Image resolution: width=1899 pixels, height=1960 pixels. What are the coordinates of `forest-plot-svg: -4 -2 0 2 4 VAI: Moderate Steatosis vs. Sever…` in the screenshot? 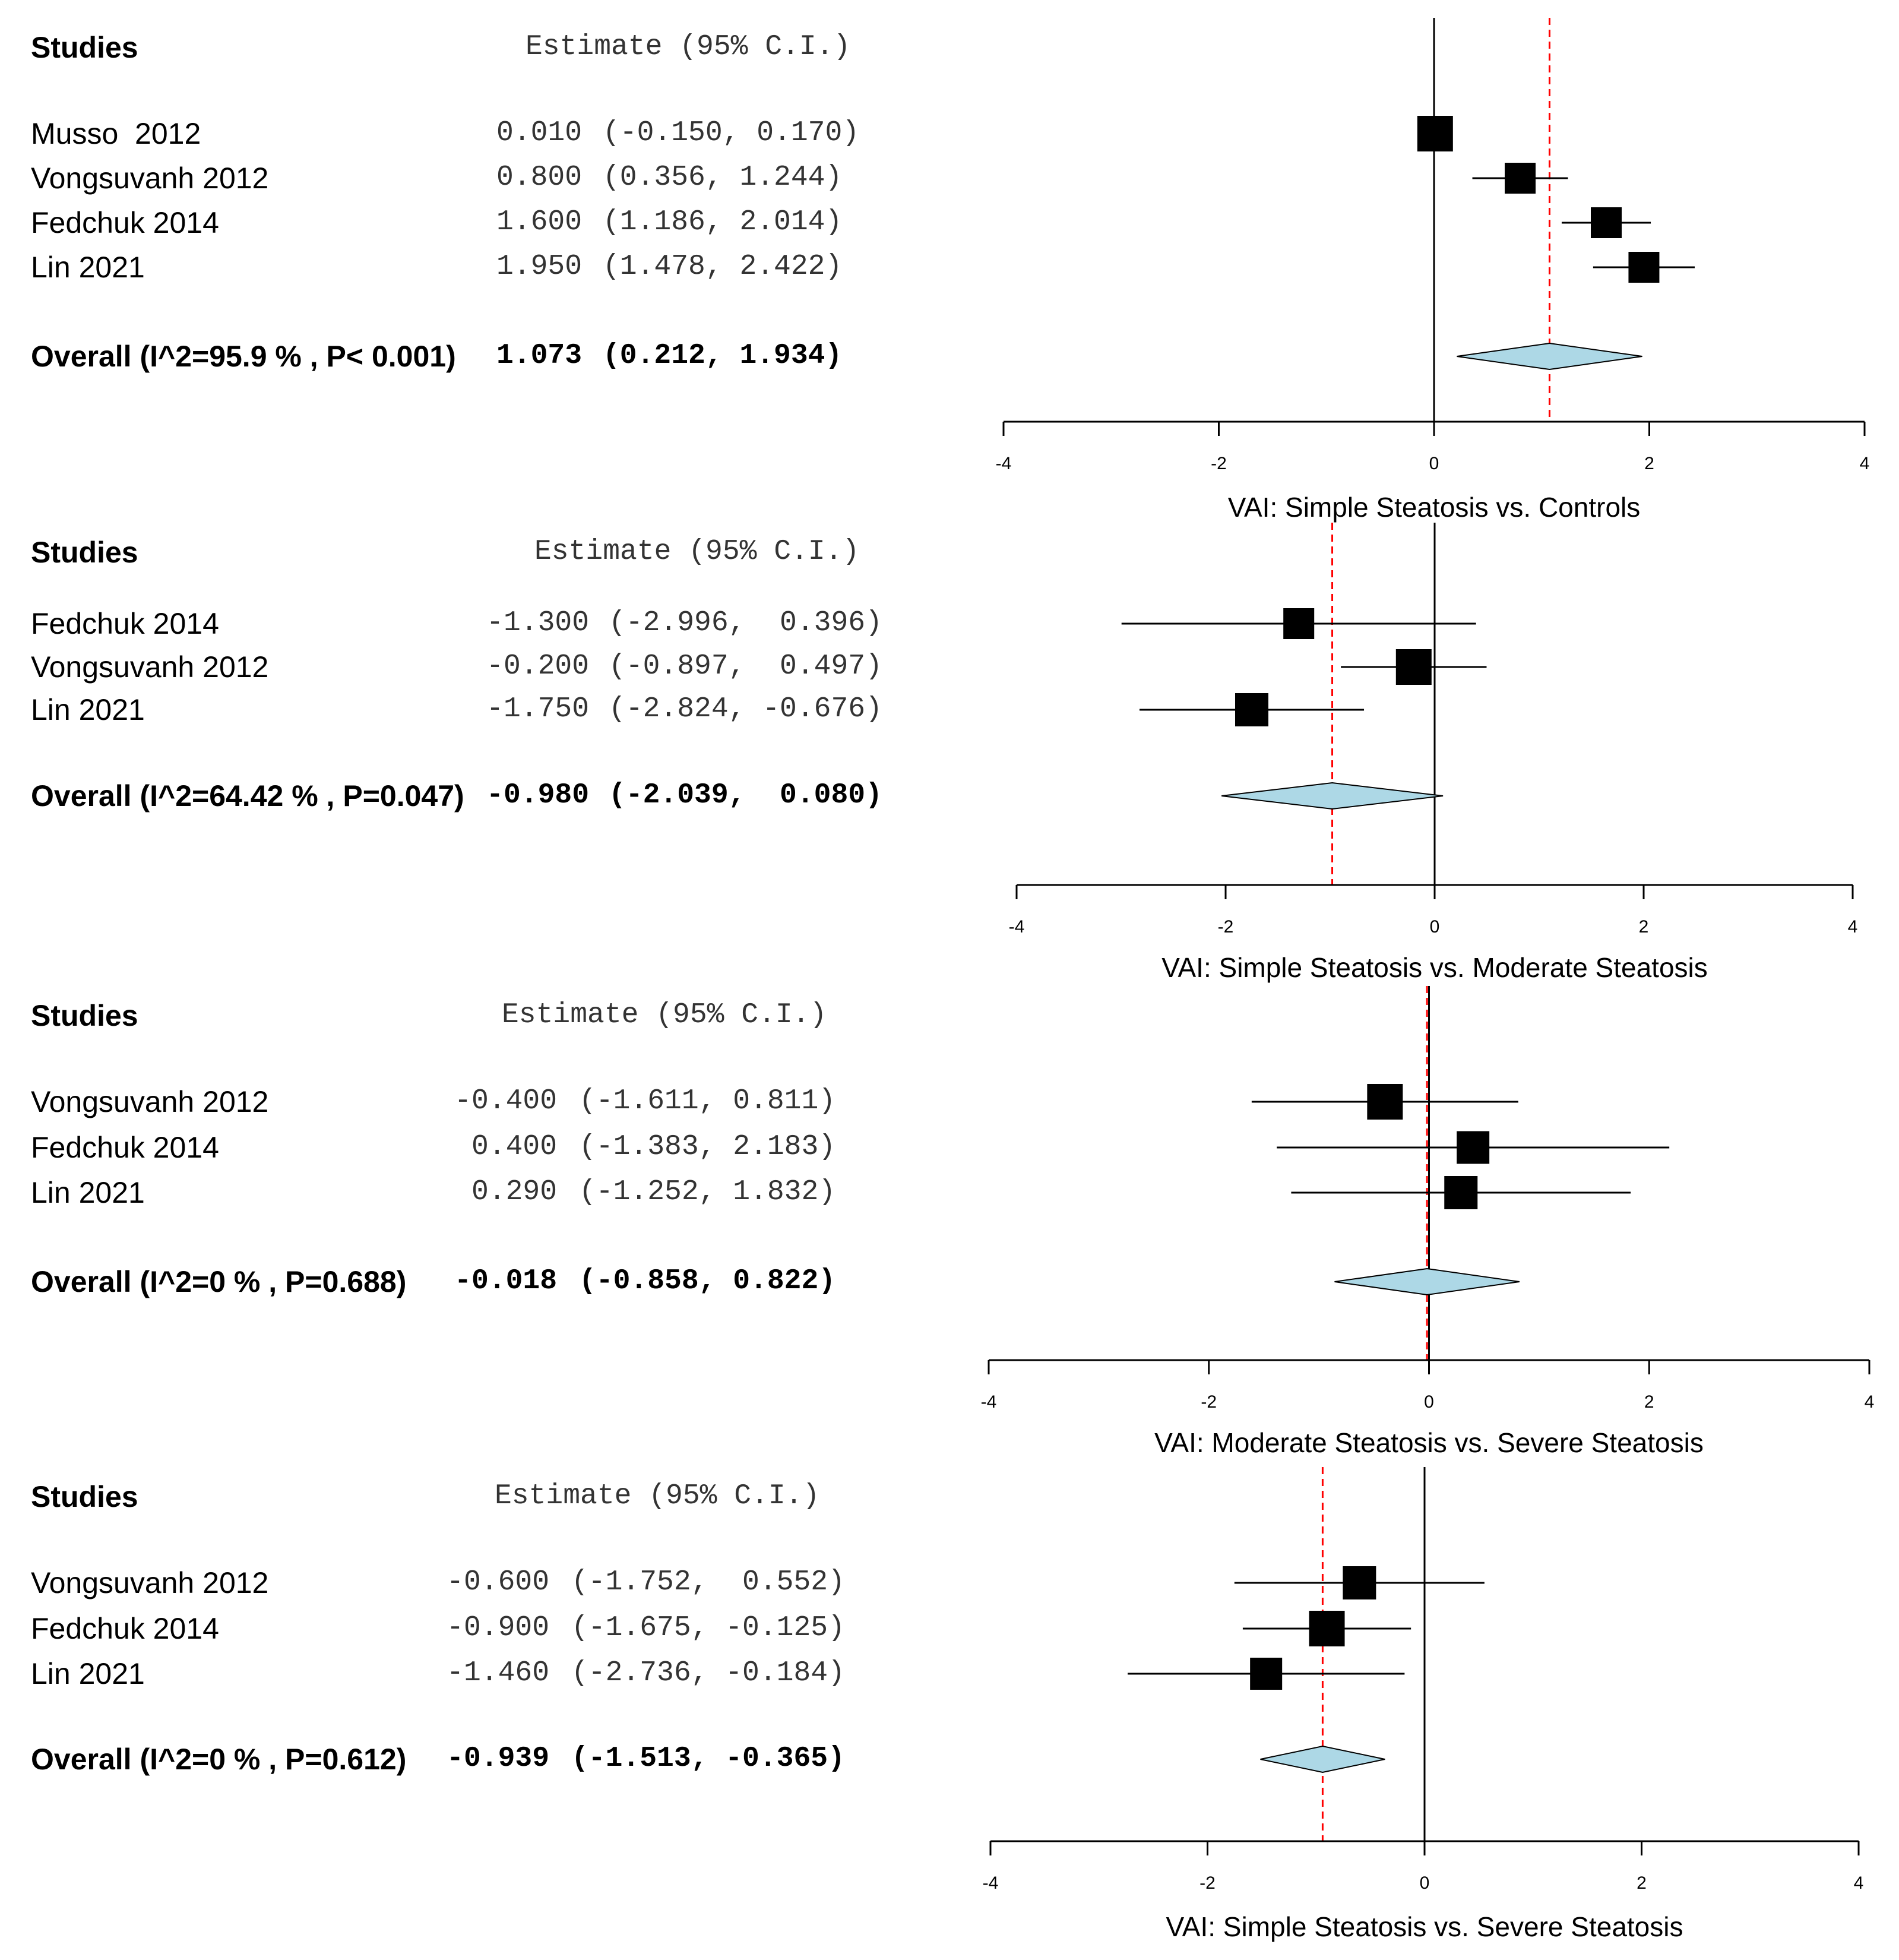 It's located at (1428, 1222).